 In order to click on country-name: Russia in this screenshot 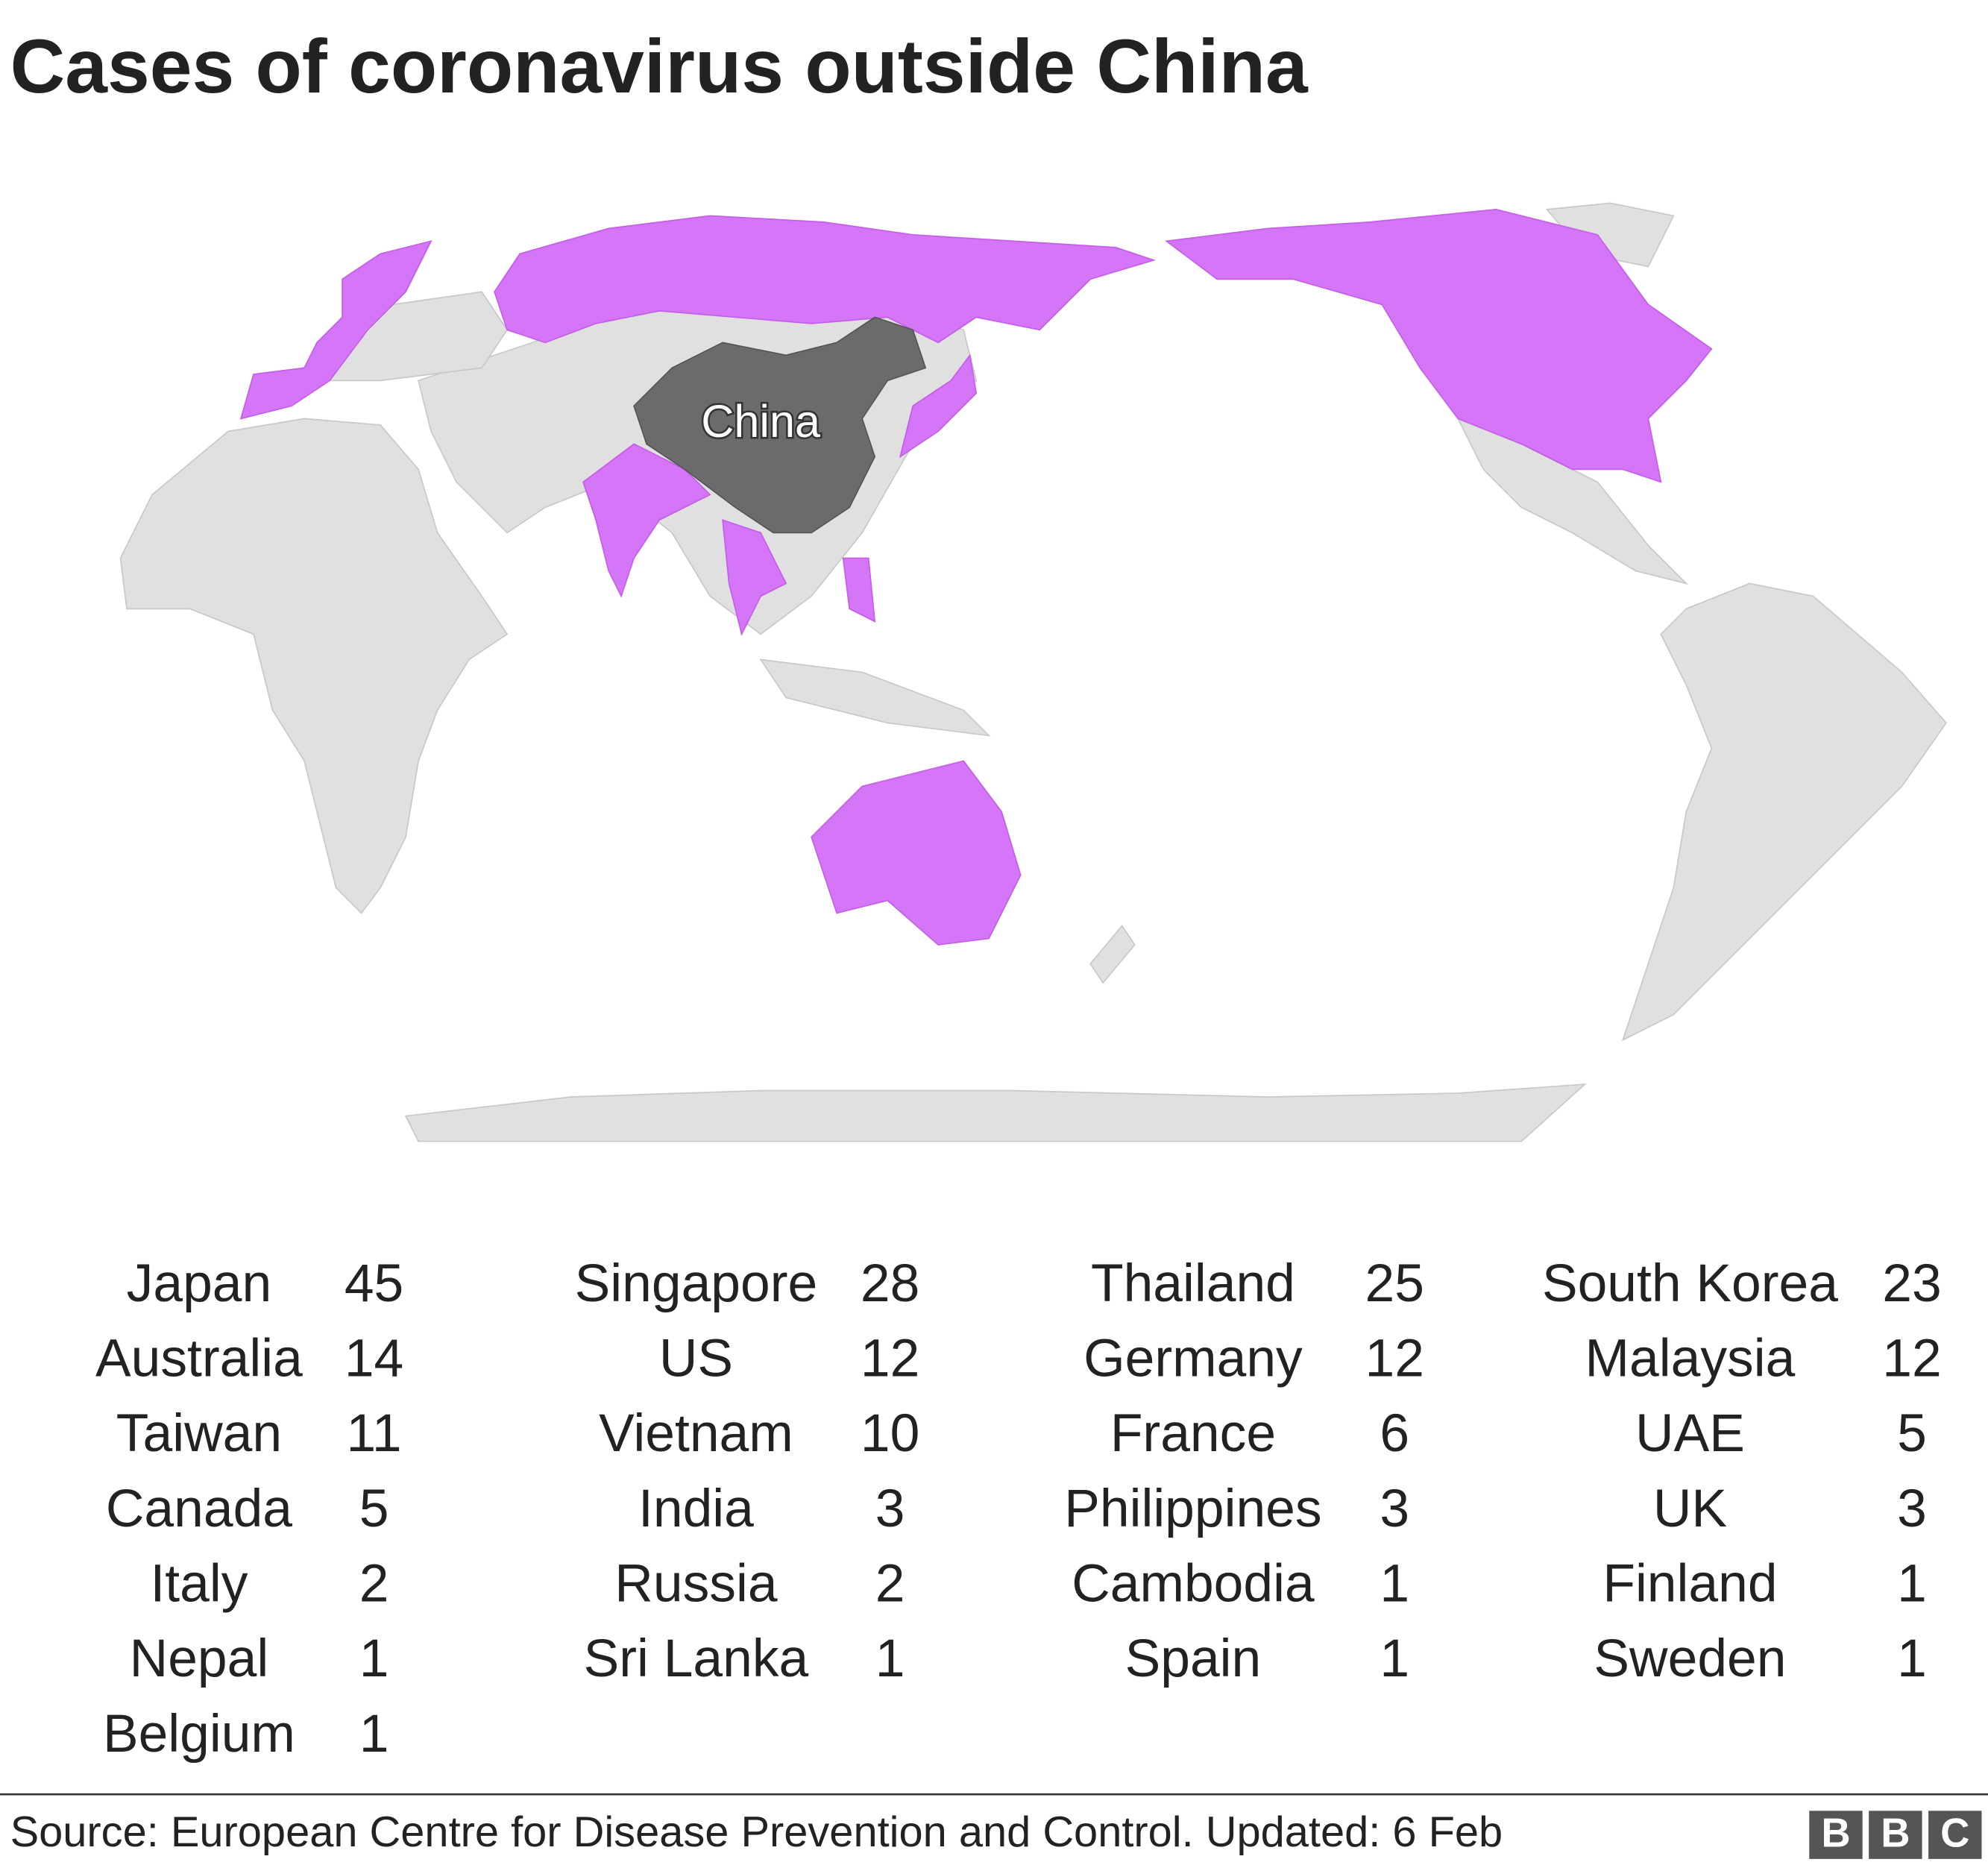, I will do `click(696, 1584)`.